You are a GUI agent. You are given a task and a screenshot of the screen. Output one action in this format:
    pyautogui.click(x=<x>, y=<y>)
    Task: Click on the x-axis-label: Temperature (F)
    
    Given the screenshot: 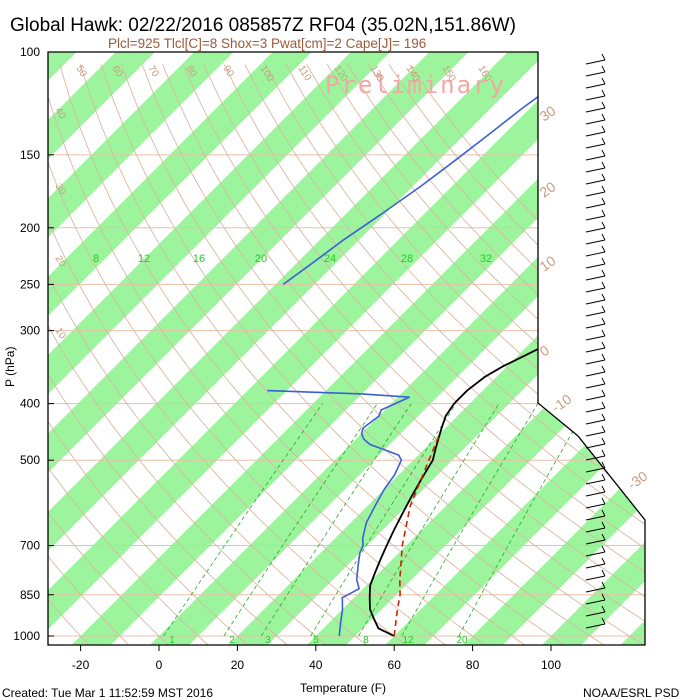 What is the action you would take?
    pyautogui.click(x=343, y=688)
    